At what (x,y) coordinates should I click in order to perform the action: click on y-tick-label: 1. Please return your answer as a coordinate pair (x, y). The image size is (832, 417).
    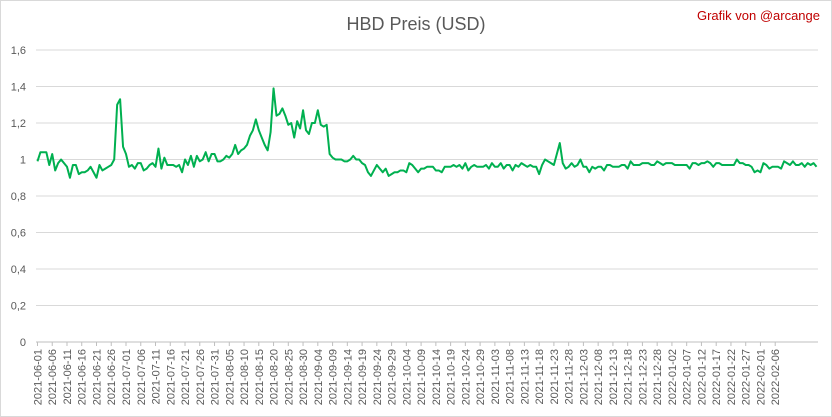
    Looking at the image, I should click on (23, 161).